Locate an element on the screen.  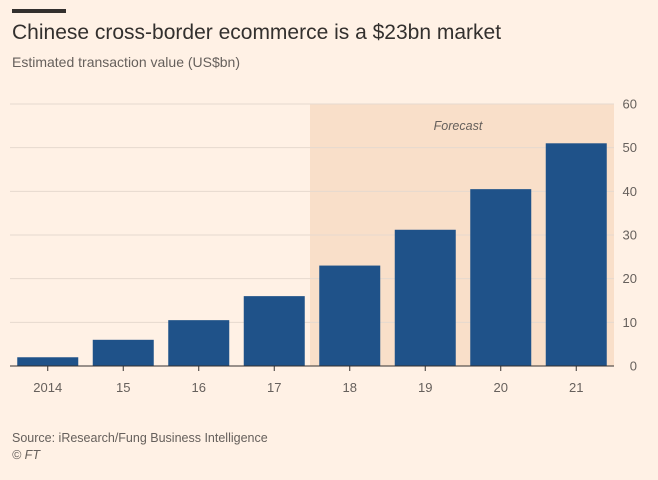
y-tick-label: 40 is located at coordinates (630, 191).